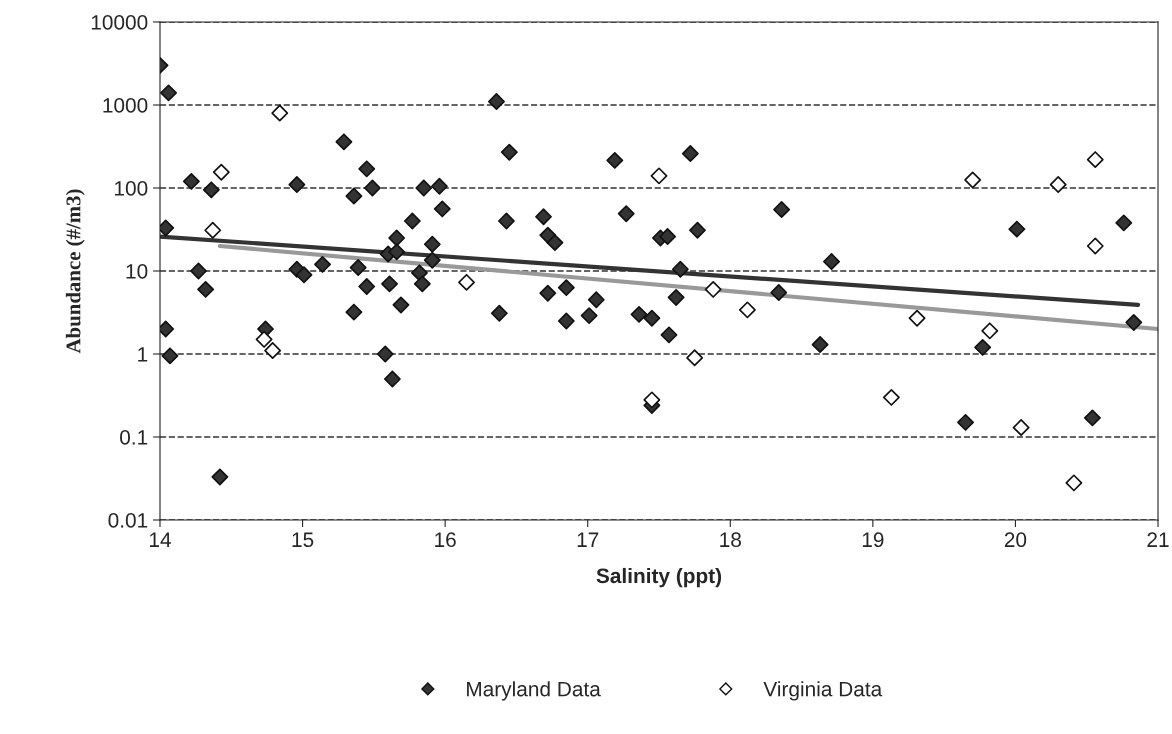 The height and width of the screenshot is (734, 1172). What do you see at coordinates (873, 540) in the screenshot?
I see `x-tick-label: 19` at bounding box center [873, 540].